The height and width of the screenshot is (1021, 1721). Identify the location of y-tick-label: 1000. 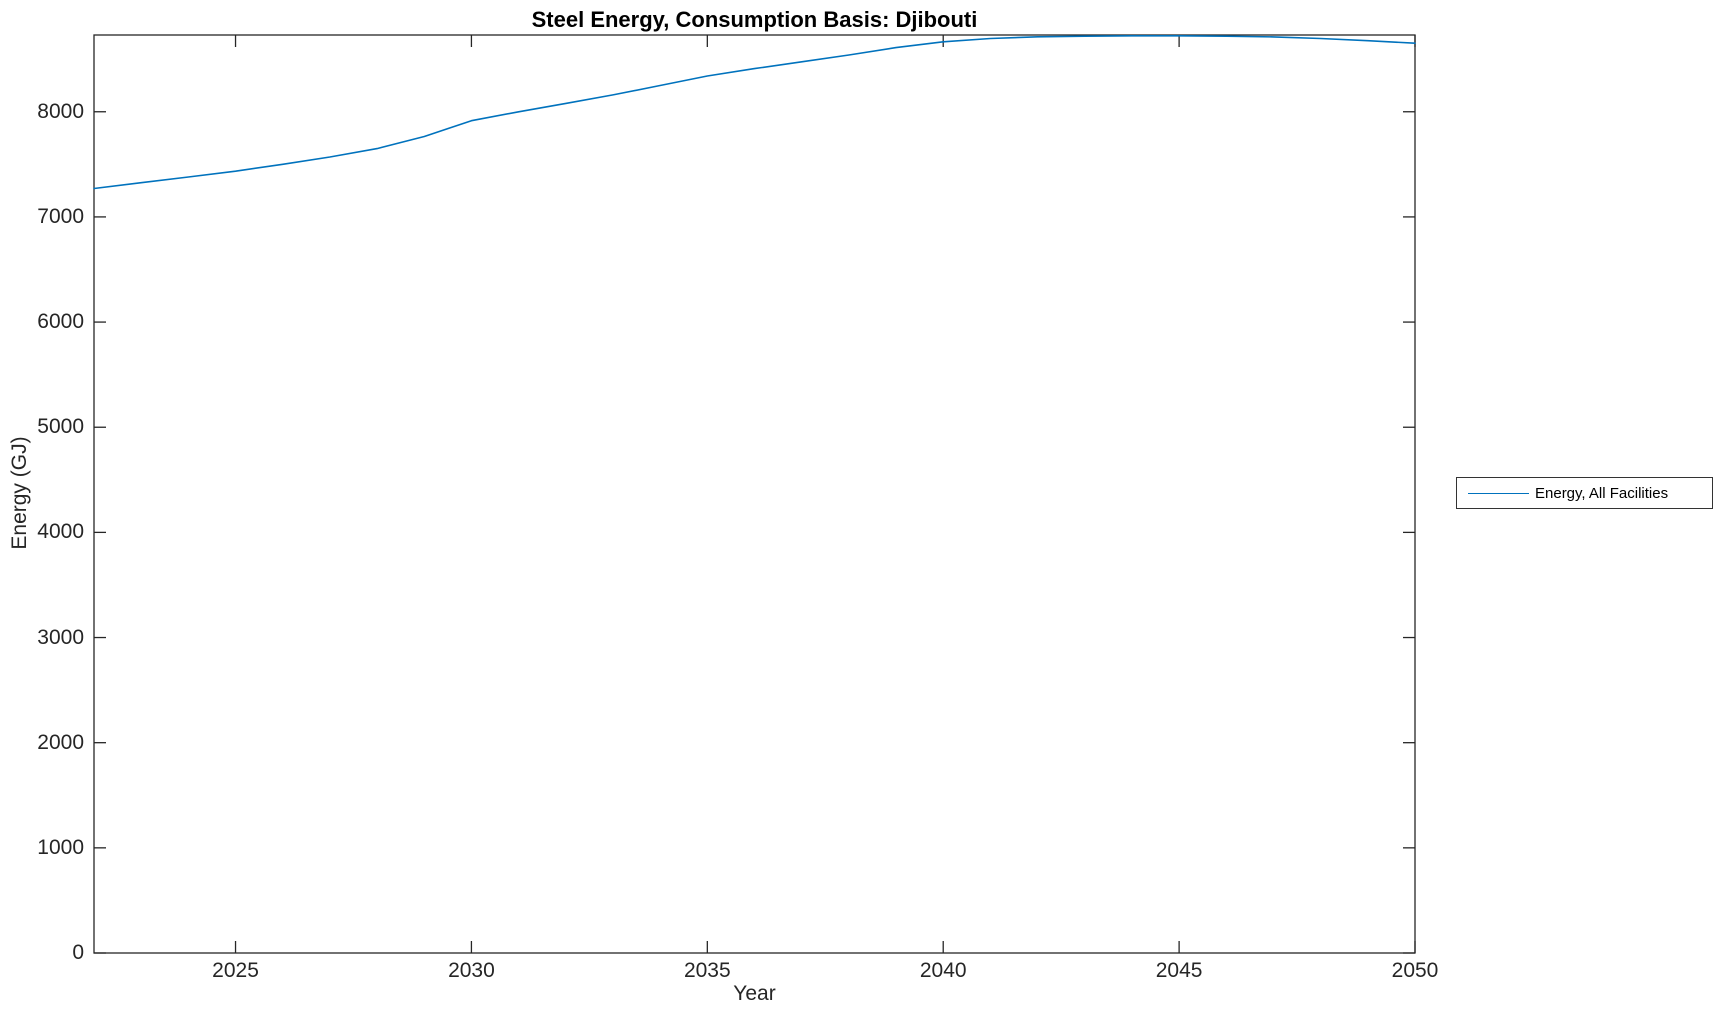
(60, 847).